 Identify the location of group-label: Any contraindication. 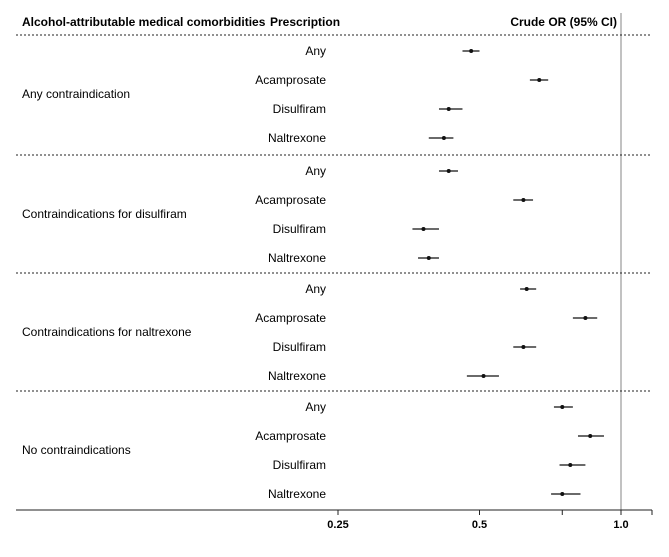
(76, 94).